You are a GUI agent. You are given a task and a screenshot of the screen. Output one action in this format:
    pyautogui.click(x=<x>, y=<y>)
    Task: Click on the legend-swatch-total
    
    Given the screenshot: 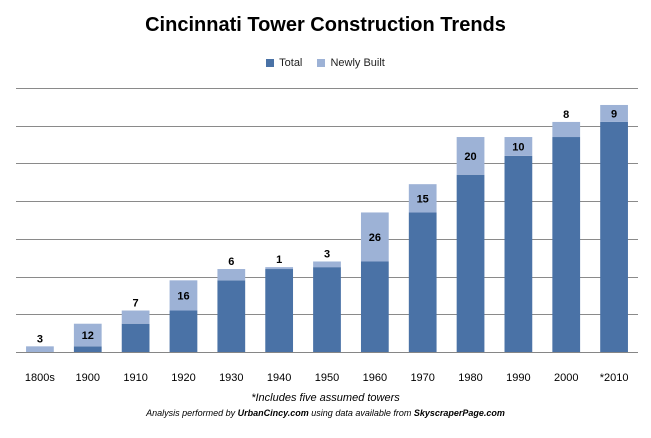 What is the action you would take?
    pyautogui.click(x=270, y=63)
    